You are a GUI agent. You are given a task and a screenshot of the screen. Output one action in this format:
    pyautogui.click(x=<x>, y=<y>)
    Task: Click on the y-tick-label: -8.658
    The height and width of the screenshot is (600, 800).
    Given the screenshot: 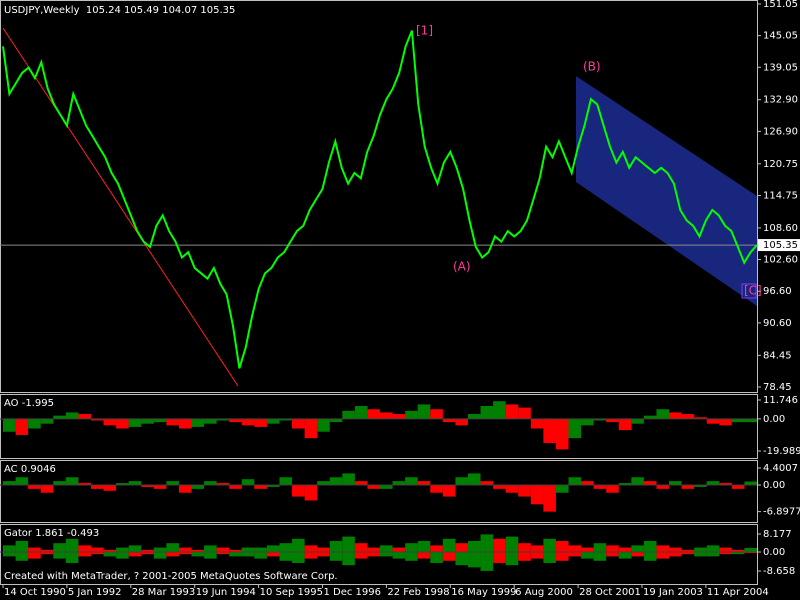 What is the action you would take?
    pyautogui.click(x=779, y=571)
    